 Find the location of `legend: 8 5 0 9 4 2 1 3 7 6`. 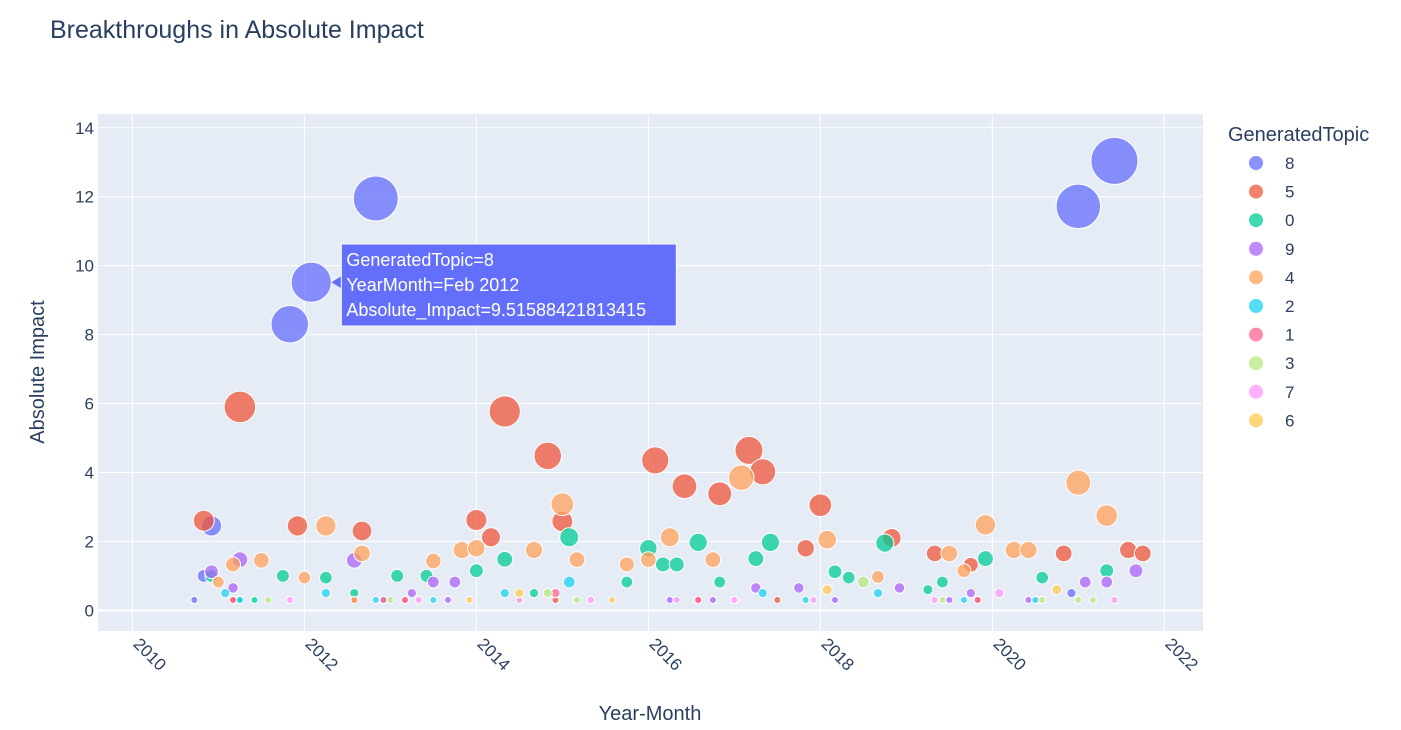

legend: 8 5 0 9 4 2 1 3 7 6 is located at coordinates (1271, 292).